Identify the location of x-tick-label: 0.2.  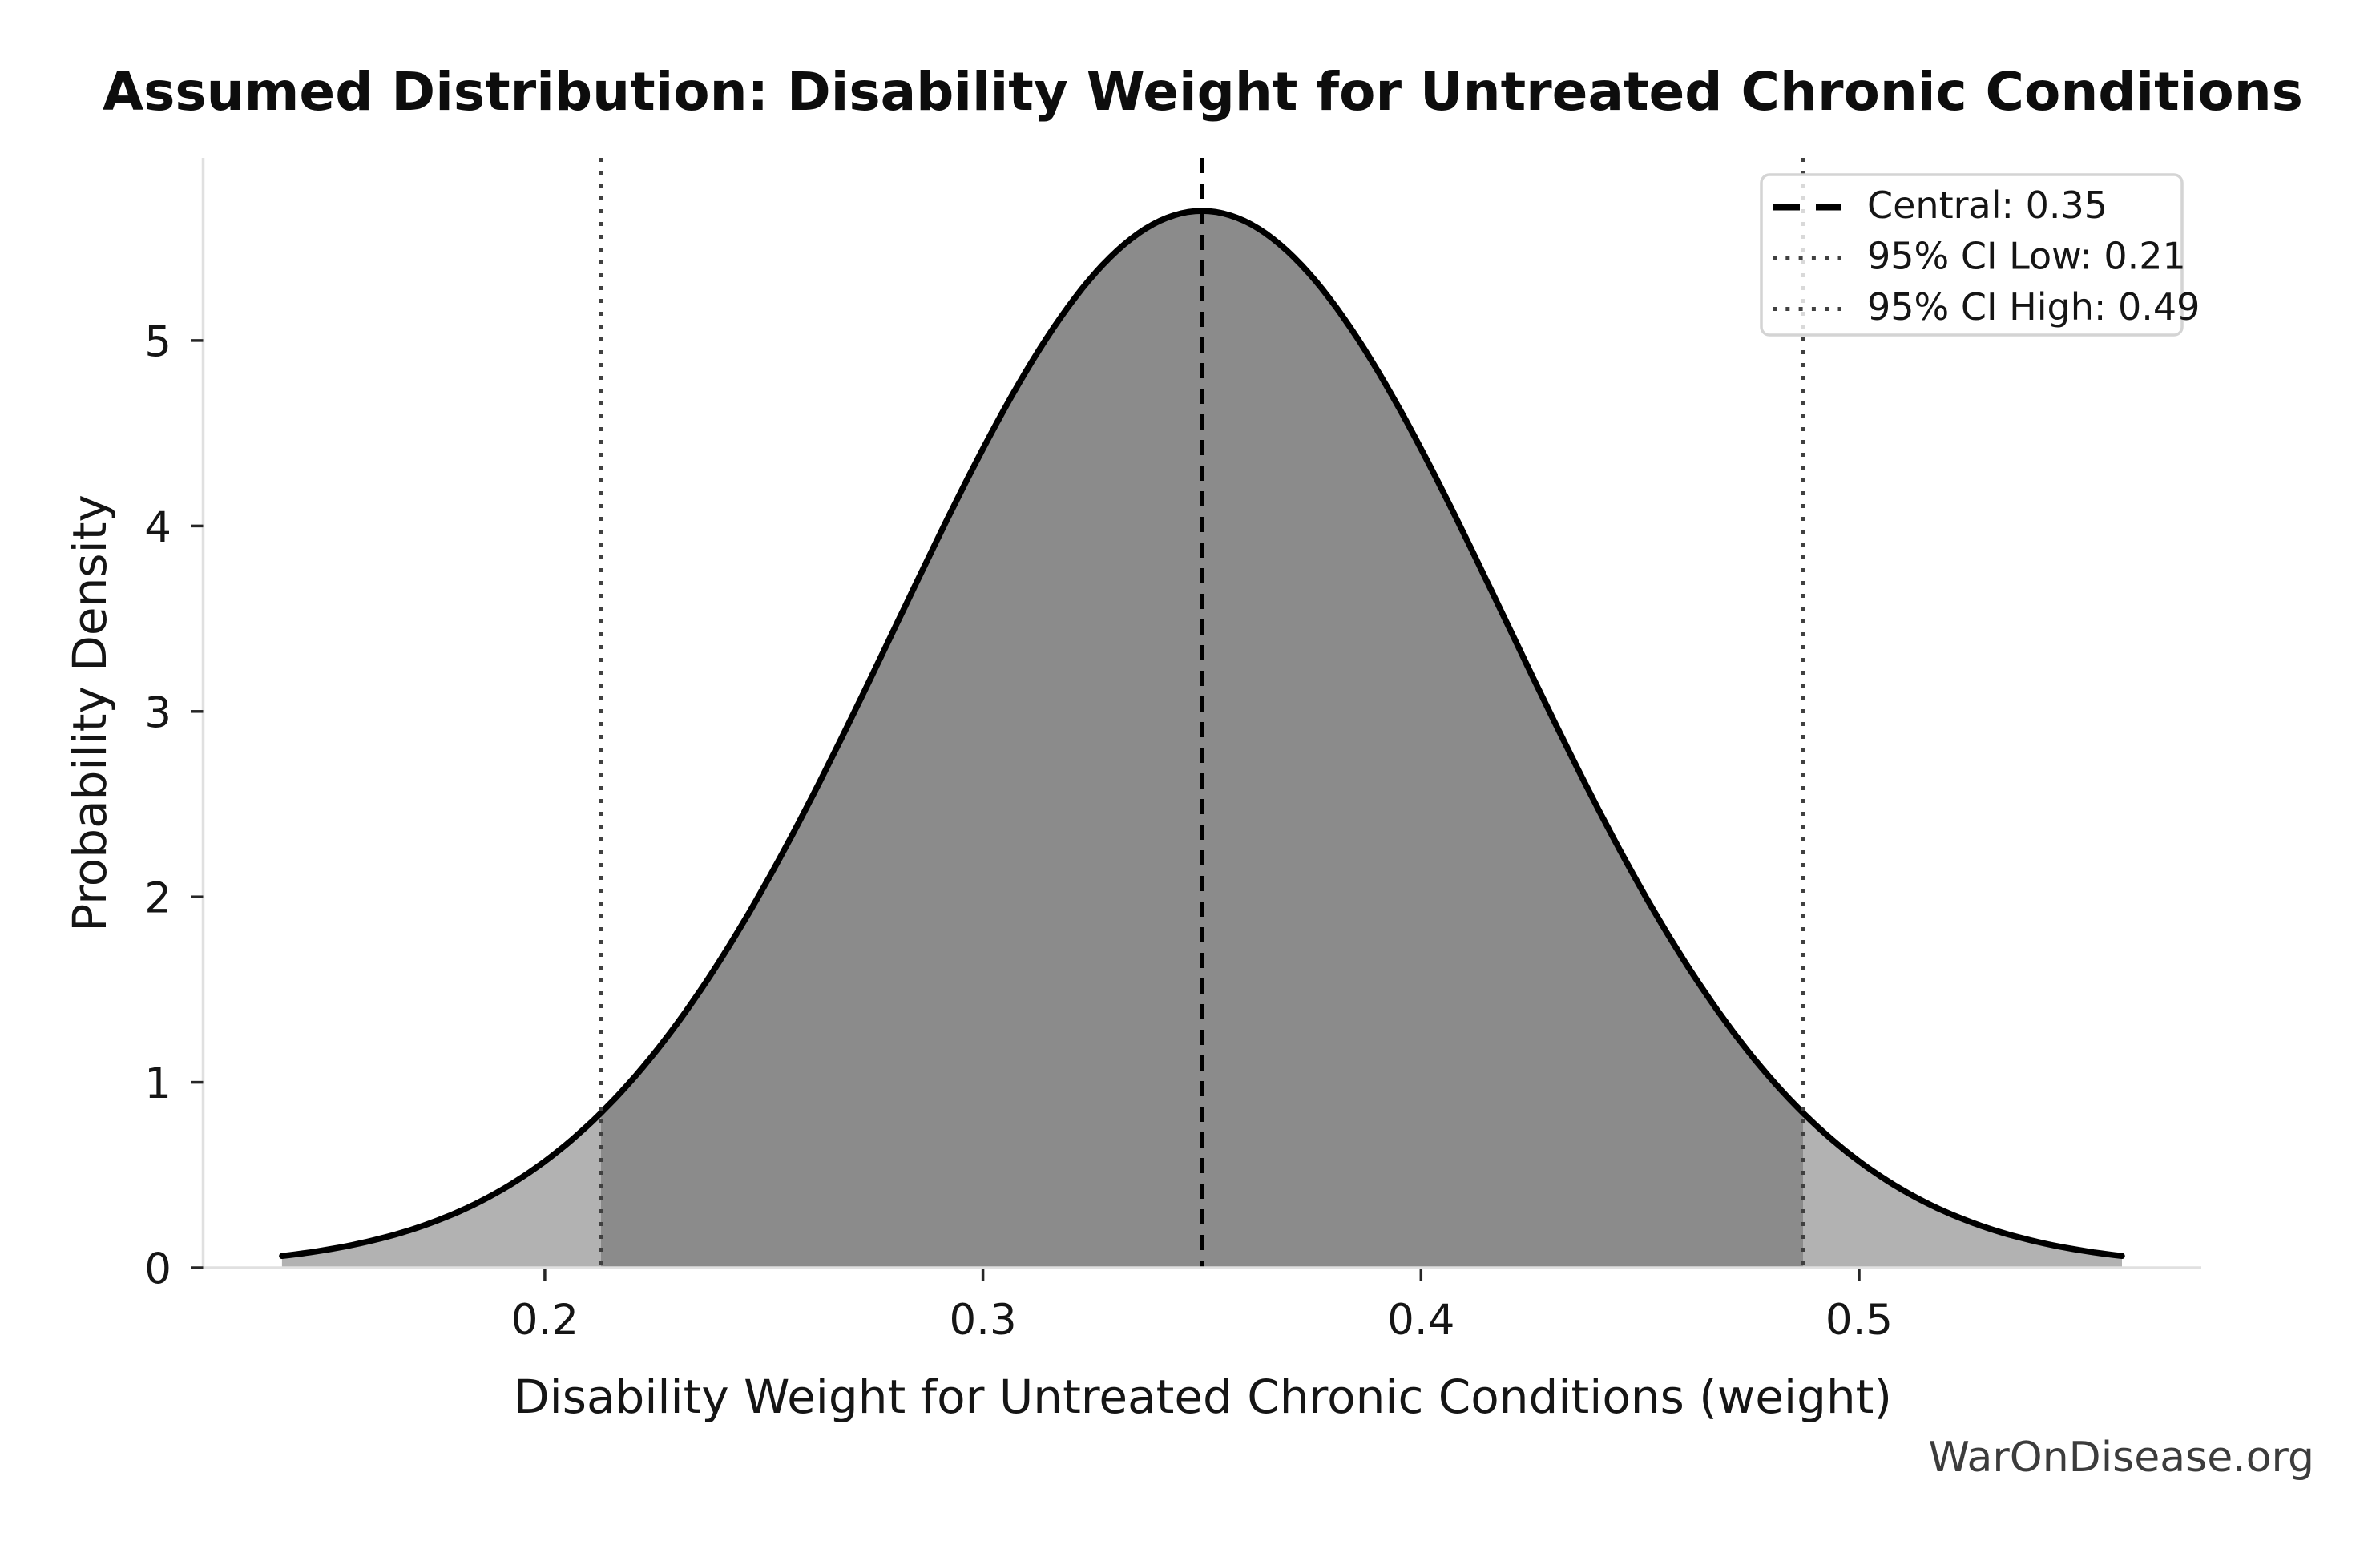
(545, 1320).